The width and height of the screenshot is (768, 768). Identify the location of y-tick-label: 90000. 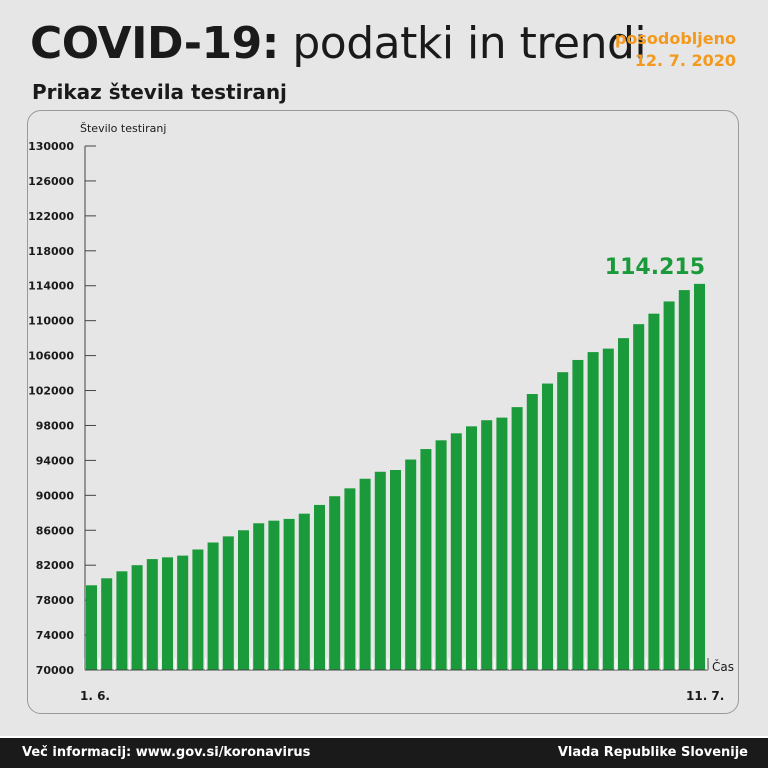
(55, 495).